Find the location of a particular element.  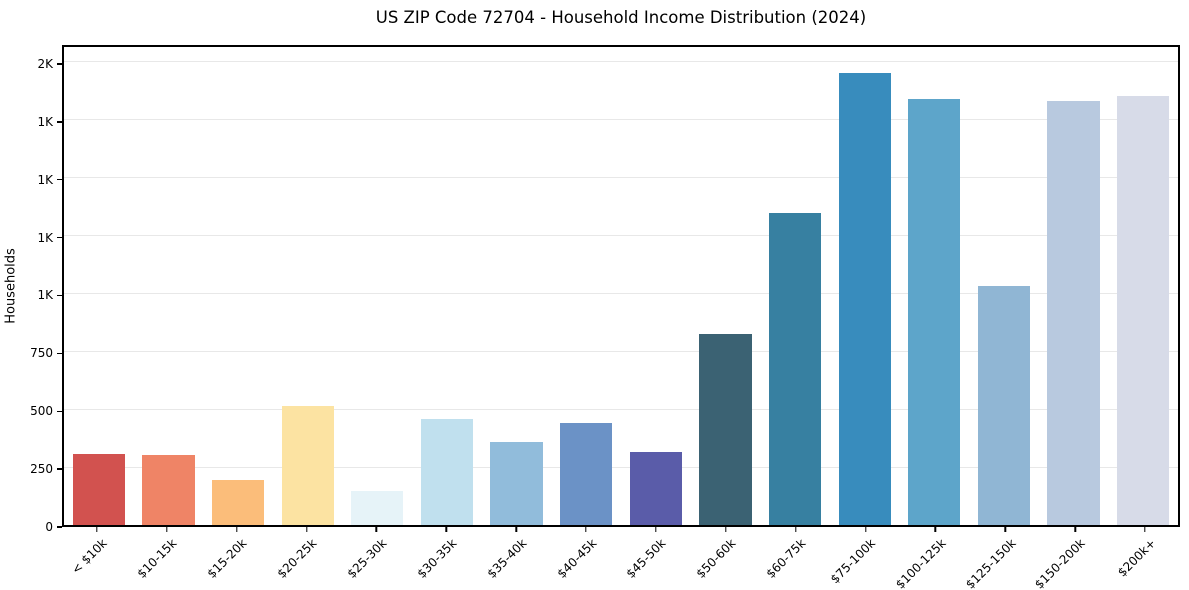

x-tick-label: $10-15k is located at coordinates (157, 558).